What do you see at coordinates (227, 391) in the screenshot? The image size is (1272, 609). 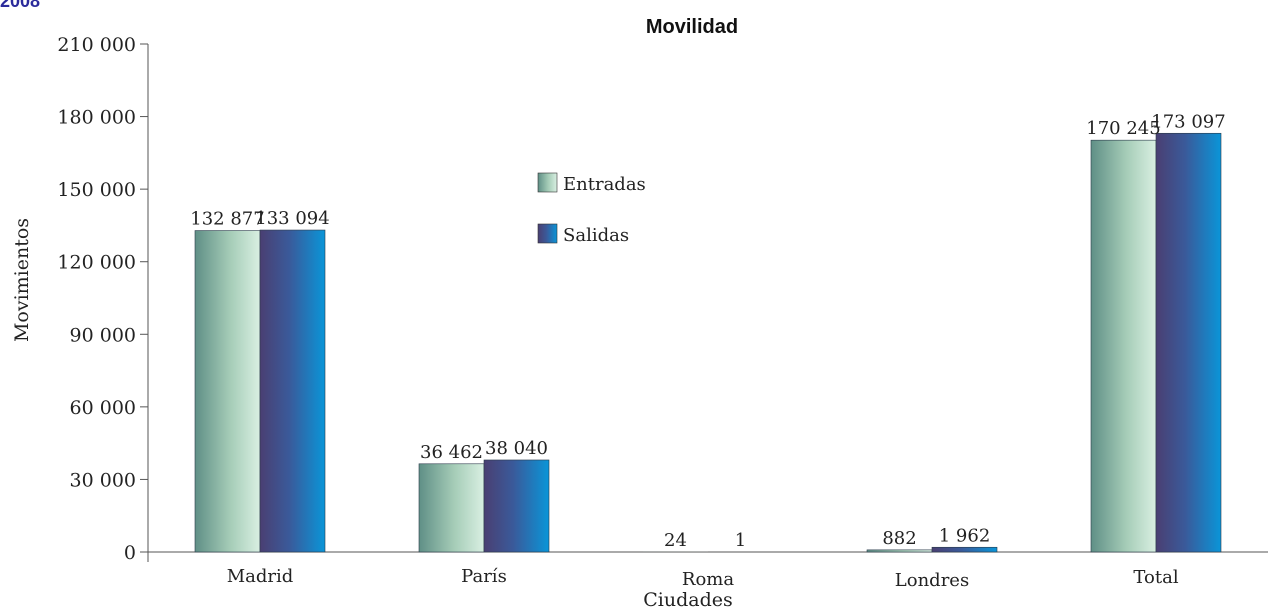 I see `bar-entradas-madrid` at bounding box center [227, 391].